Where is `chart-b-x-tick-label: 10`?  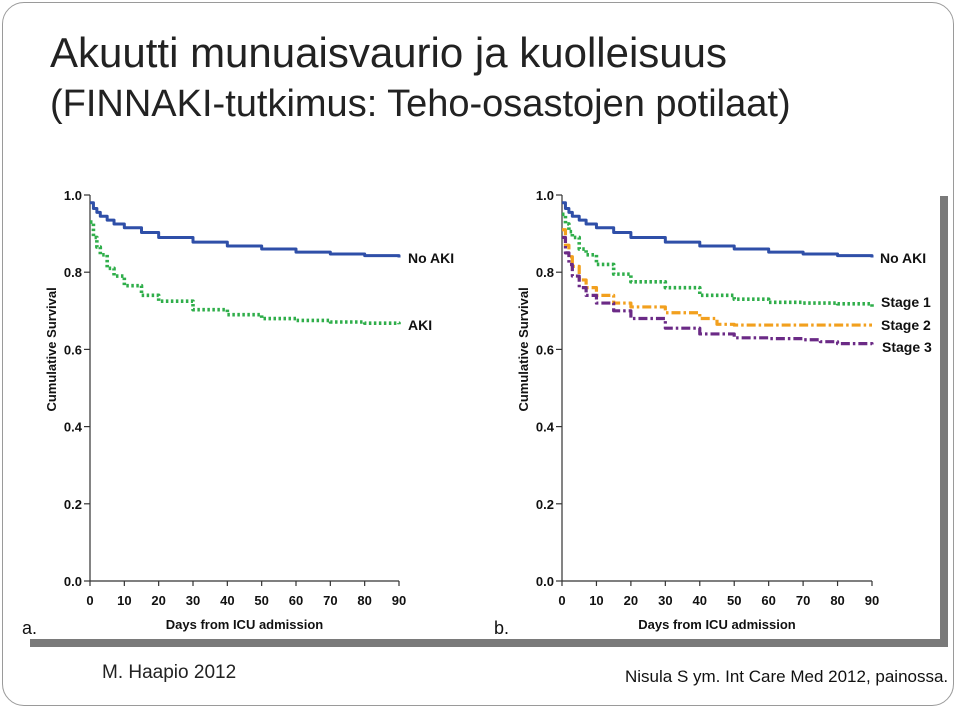
chart-b-x-tick-label: 10 is located at coordinates (596, 600).